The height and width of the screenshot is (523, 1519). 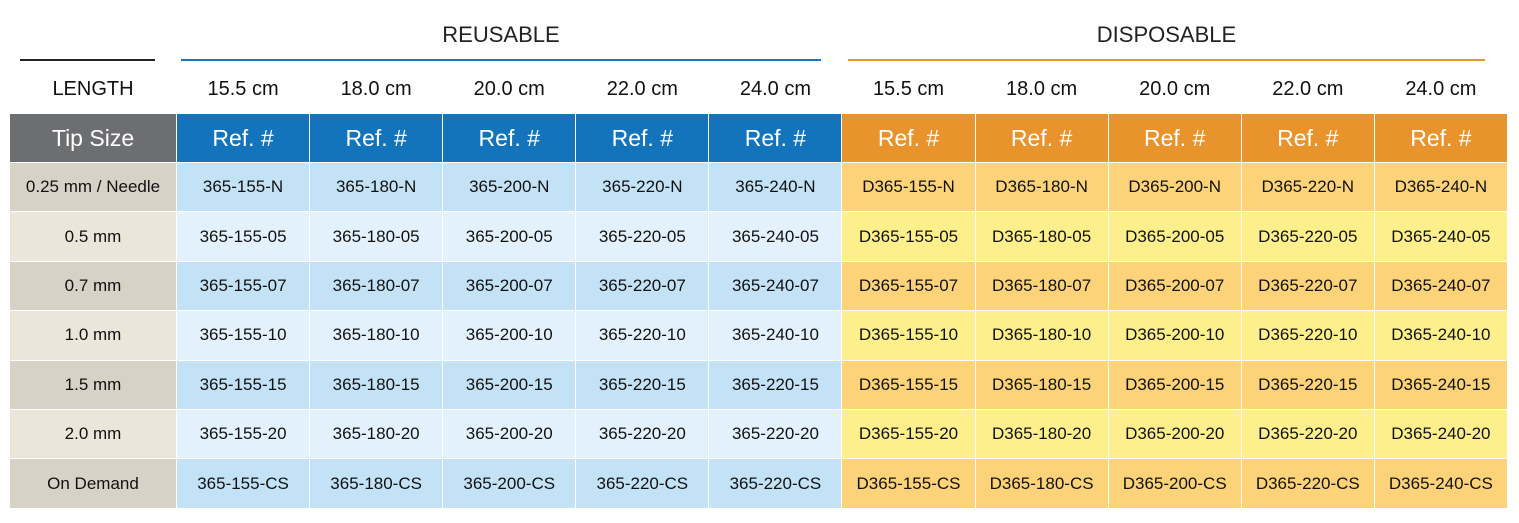 What do you see at coordinates (93, 138) in the screenshot?
I see `tip-size-header: Tip Size` at bounding box center [93, 138].